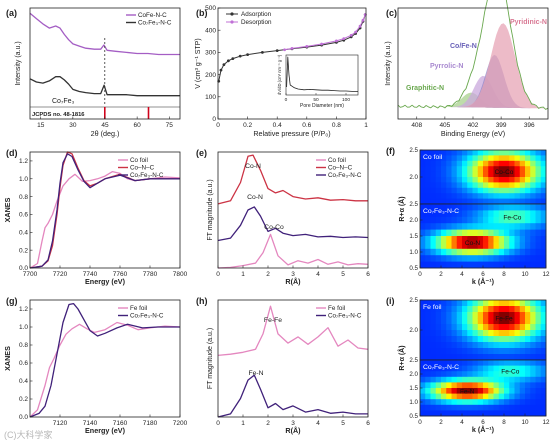 The height and width of the screenshot is (443, 554). What do you see at coordinates (413, 374) in the screenshot?
I see `panel-i-subpanel-1-ytick-label-3: 2.0` at bounding box center [413, 374].